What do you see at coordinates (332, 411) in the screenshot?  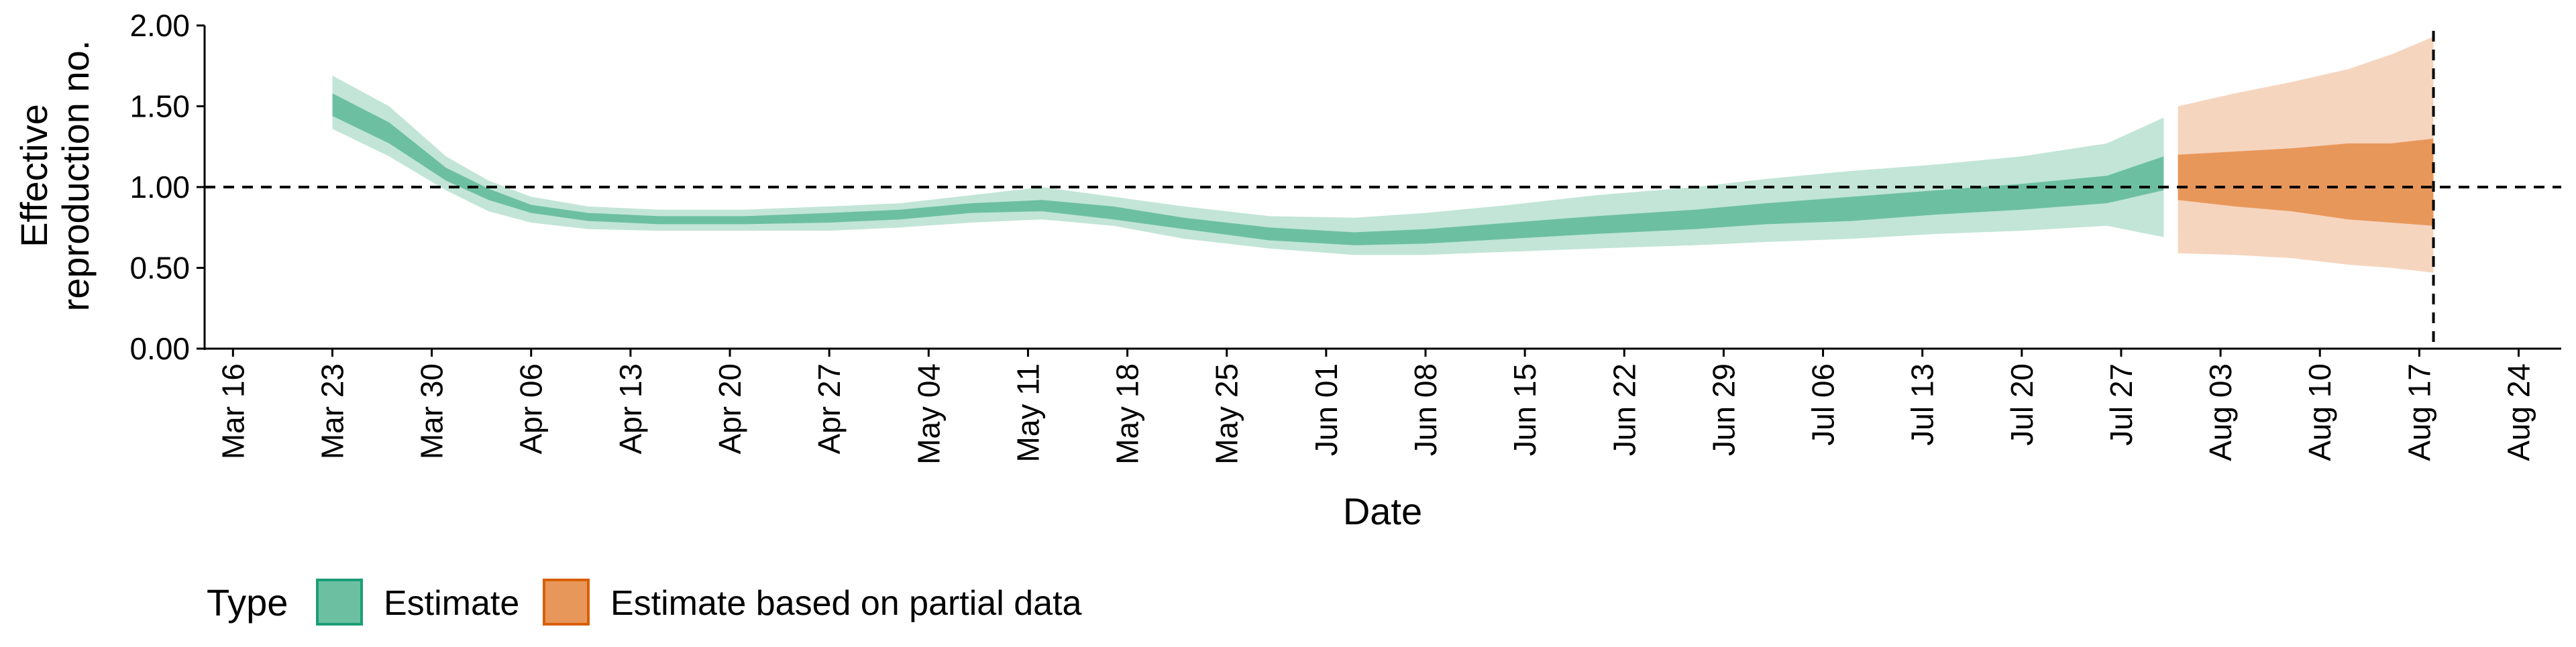 I see `x-tick-label: Mar 23` at bounding box center [332, 411].